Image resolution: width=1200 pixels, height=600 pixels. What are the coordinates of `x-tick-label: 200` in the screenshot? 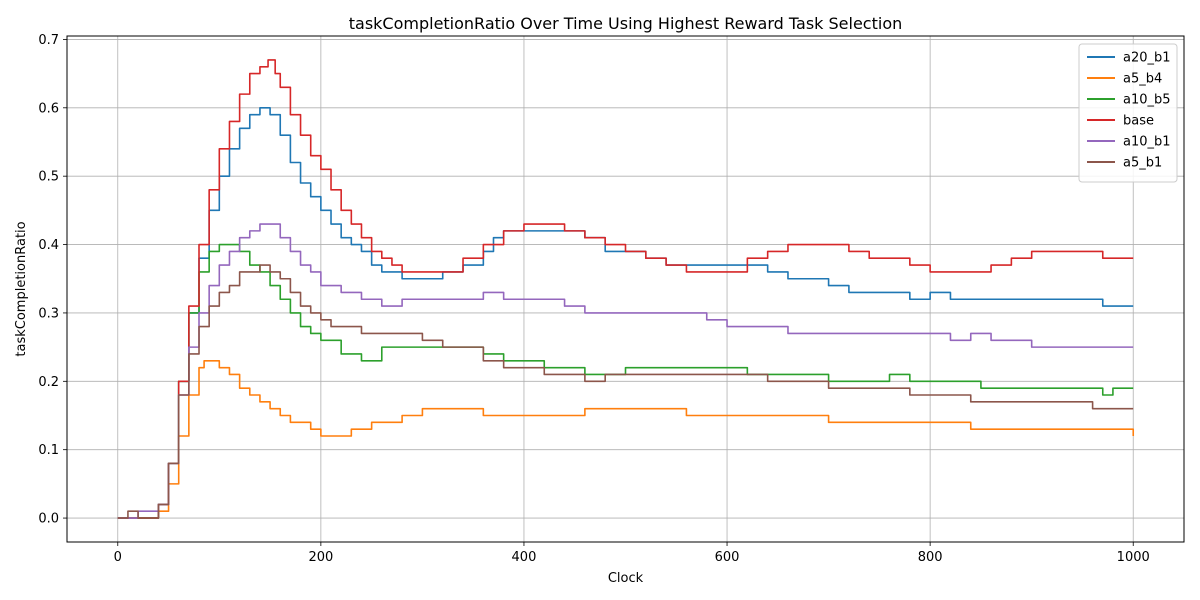 It's located at (320, 557).